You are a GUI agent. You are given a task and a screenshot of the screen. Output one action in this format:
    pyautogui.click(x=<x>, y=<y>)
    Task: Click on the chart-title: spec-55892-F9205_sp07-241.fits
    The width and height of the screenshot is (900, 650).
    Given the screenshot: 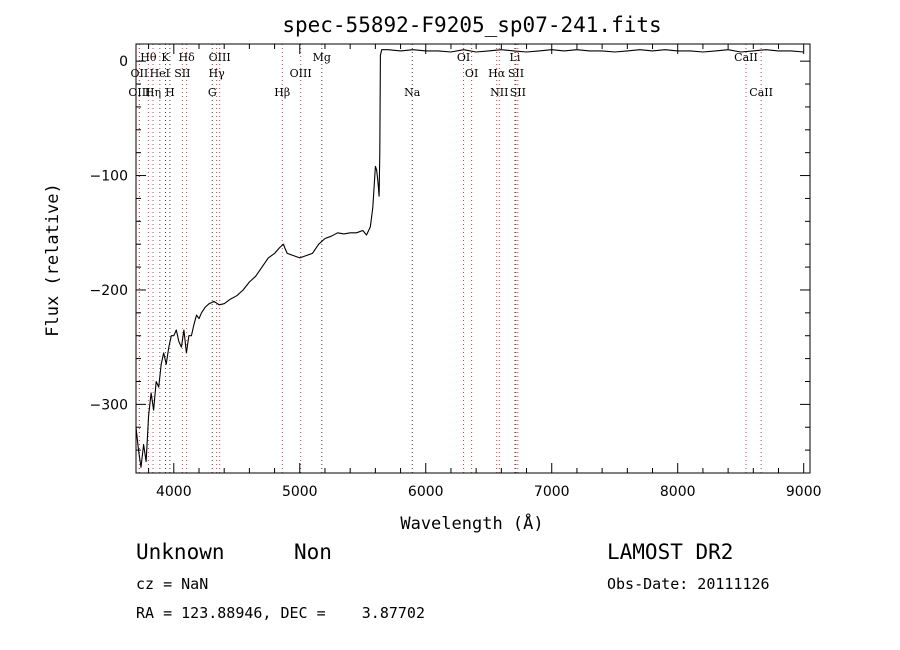 What is the action you would take?
    pyautogui.click(x=471, y=25)
    